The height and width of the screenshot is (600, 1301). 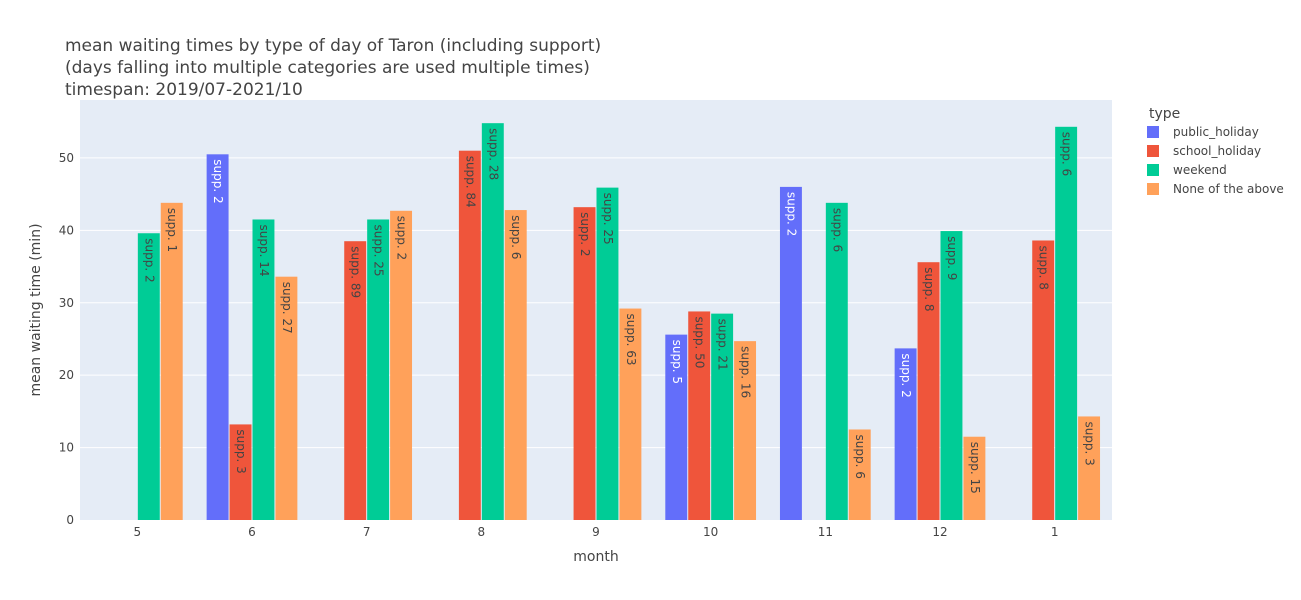 I want to click on bar-data-label: supp. 16, so click(x=746, y=372).